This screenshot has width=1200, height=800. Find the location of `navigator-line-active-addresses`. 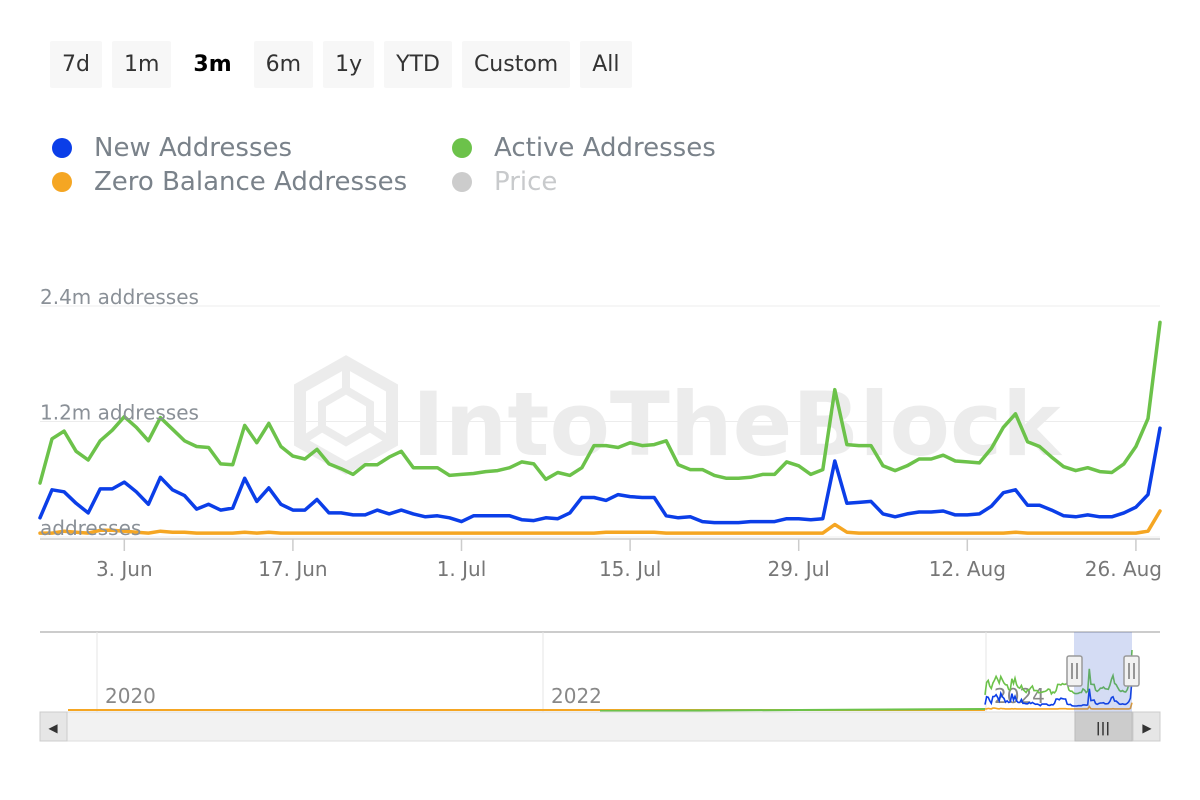

navigator-line-active-addresses is located at coordinates (1058, 672).